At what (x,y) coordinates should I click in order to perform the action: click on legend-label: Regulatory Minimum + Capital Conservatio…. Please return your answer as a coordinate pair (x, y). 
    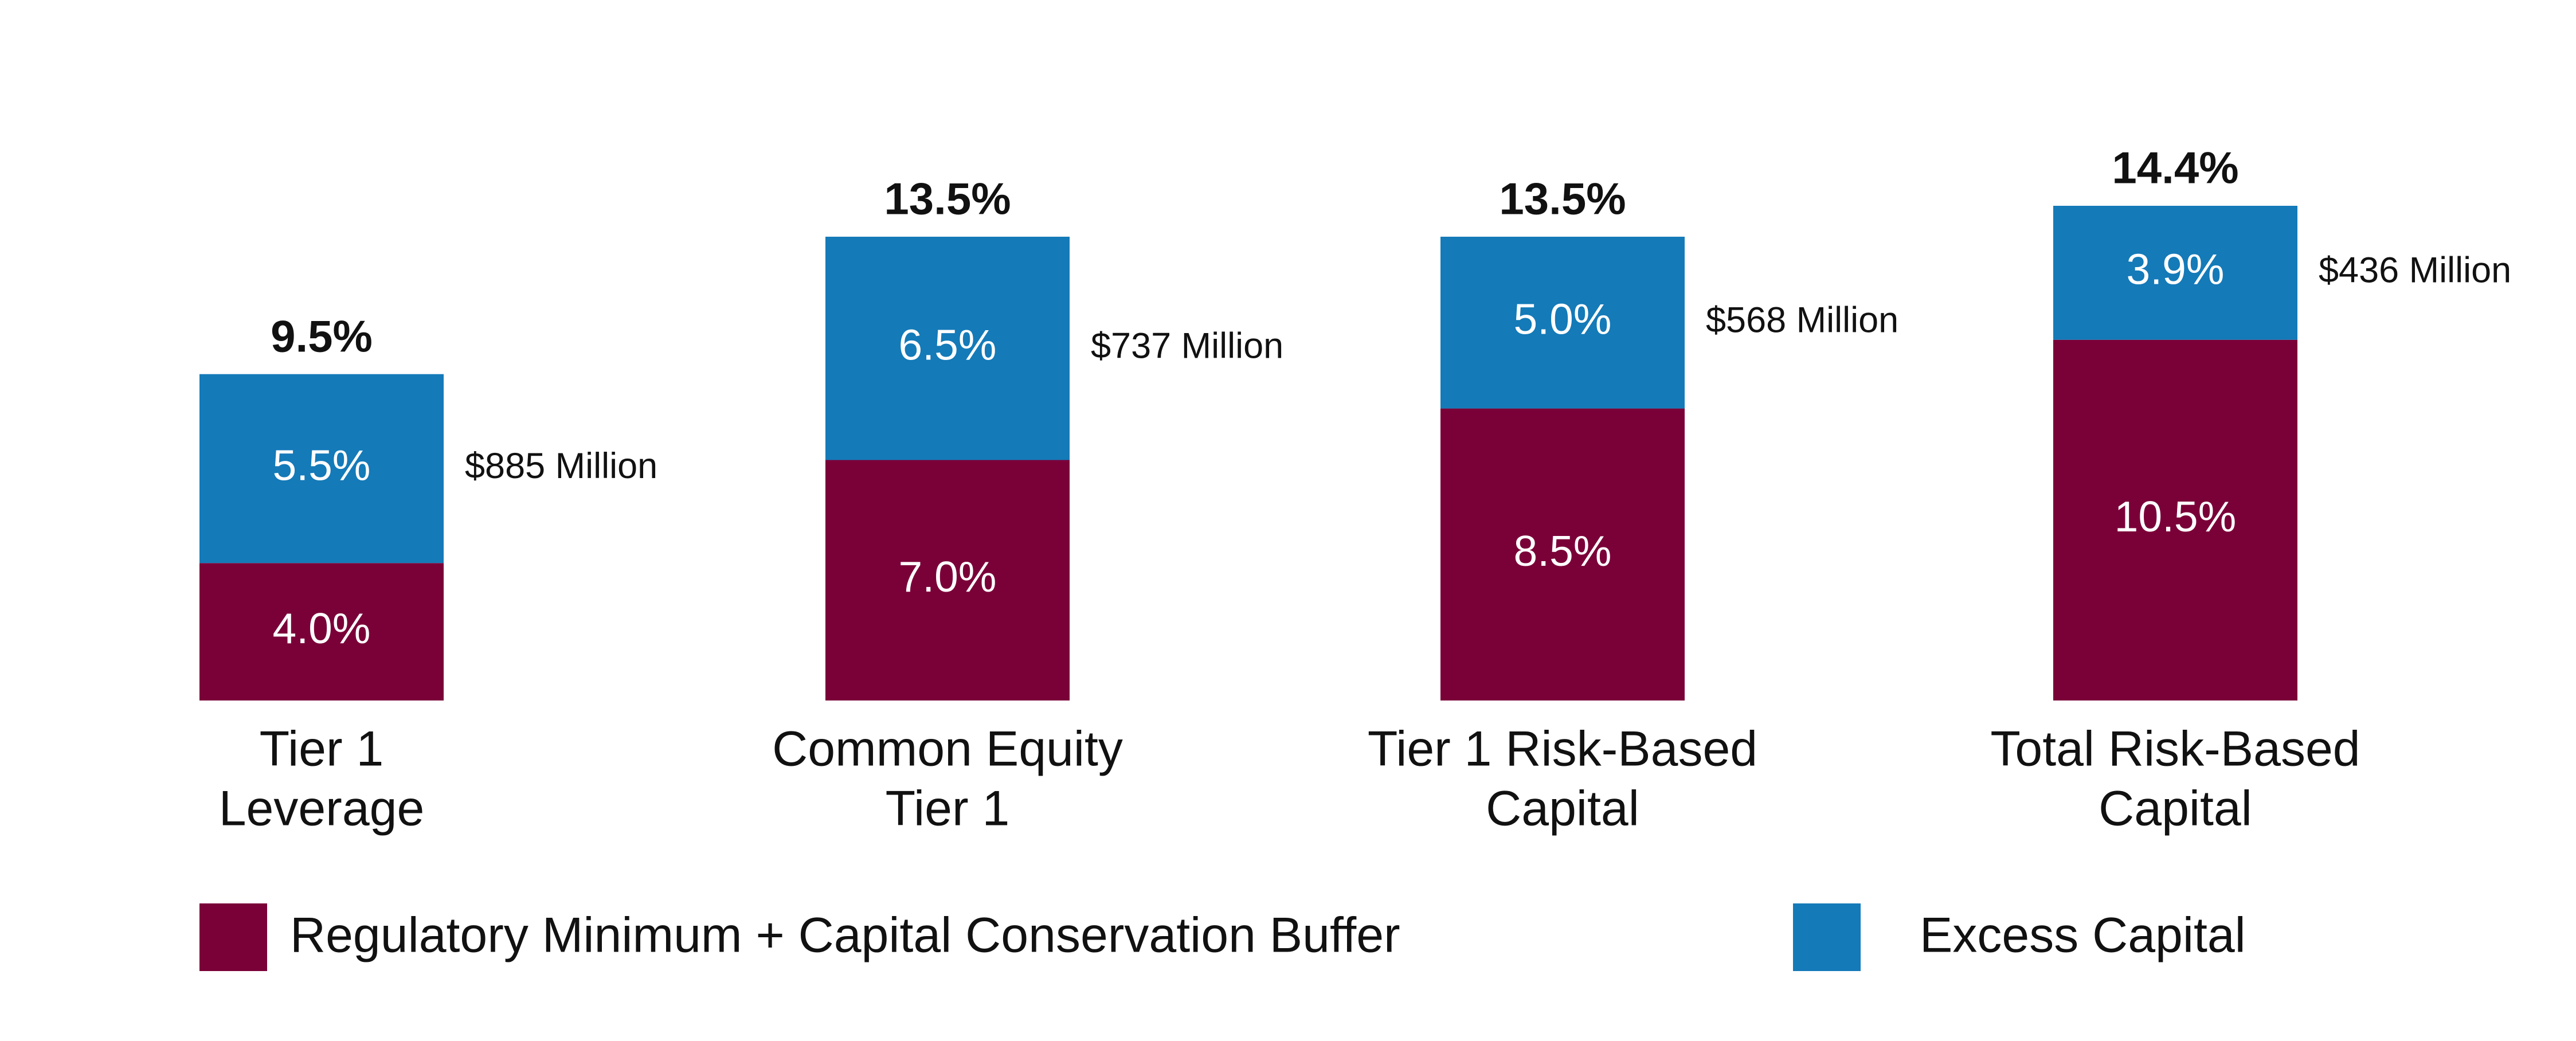
    Looking at the image, I should click on (845, 936).